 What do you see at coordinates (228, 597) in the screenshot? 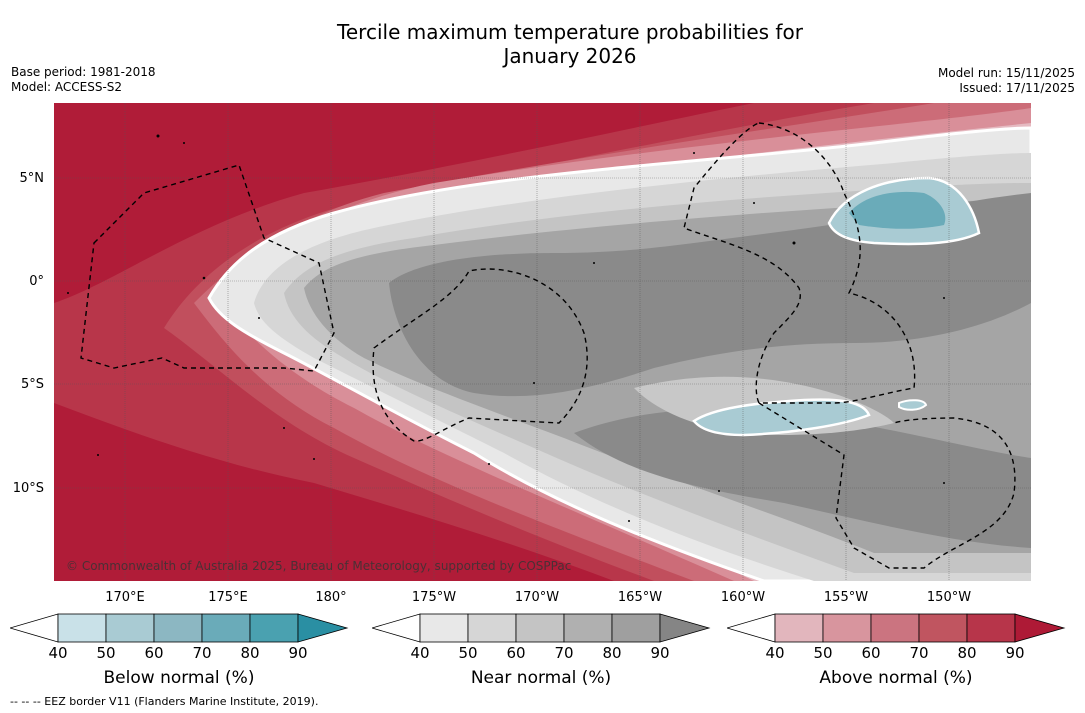
I see `lon-label-175e: 175°E` at bounding box center [228, 597].